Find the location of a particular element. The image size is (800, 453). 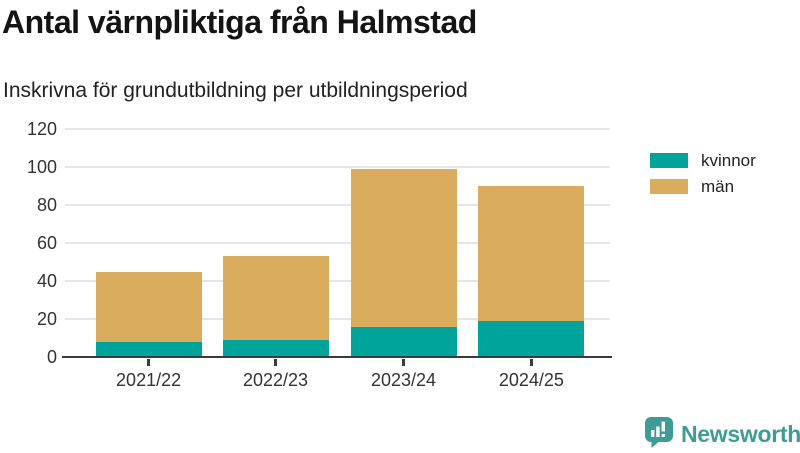

y-axis-label: 100 is located at coordinates (41, 167).